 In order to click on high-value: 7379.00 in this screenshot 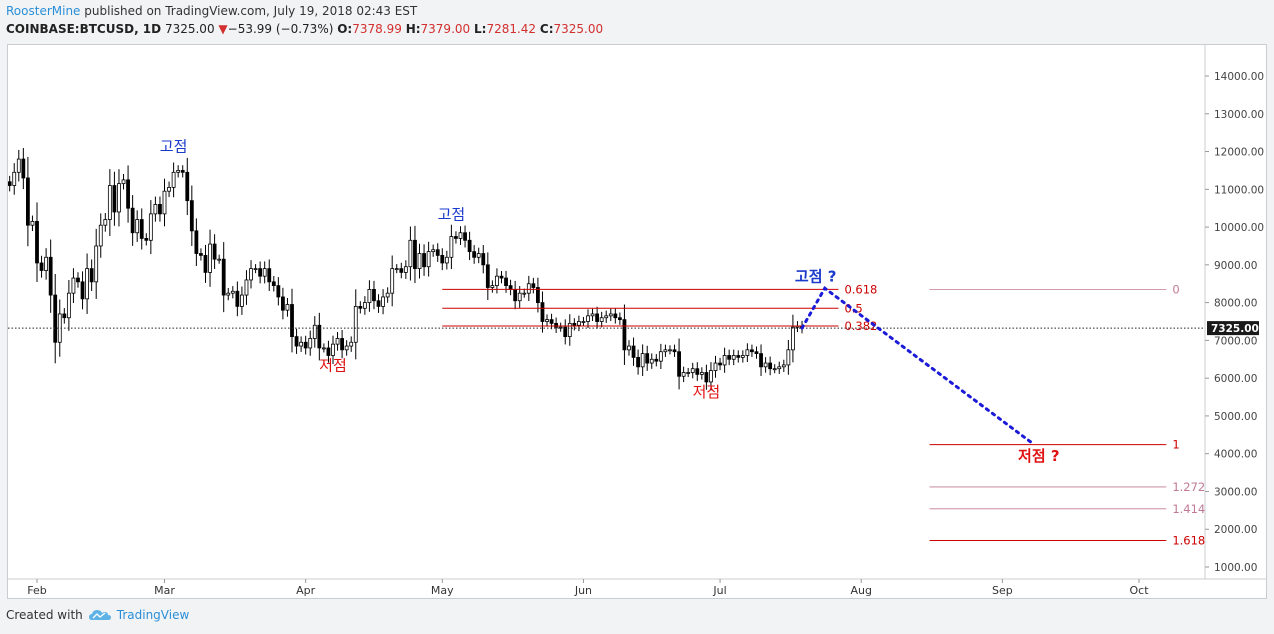, I will do `click(445, 29)`.